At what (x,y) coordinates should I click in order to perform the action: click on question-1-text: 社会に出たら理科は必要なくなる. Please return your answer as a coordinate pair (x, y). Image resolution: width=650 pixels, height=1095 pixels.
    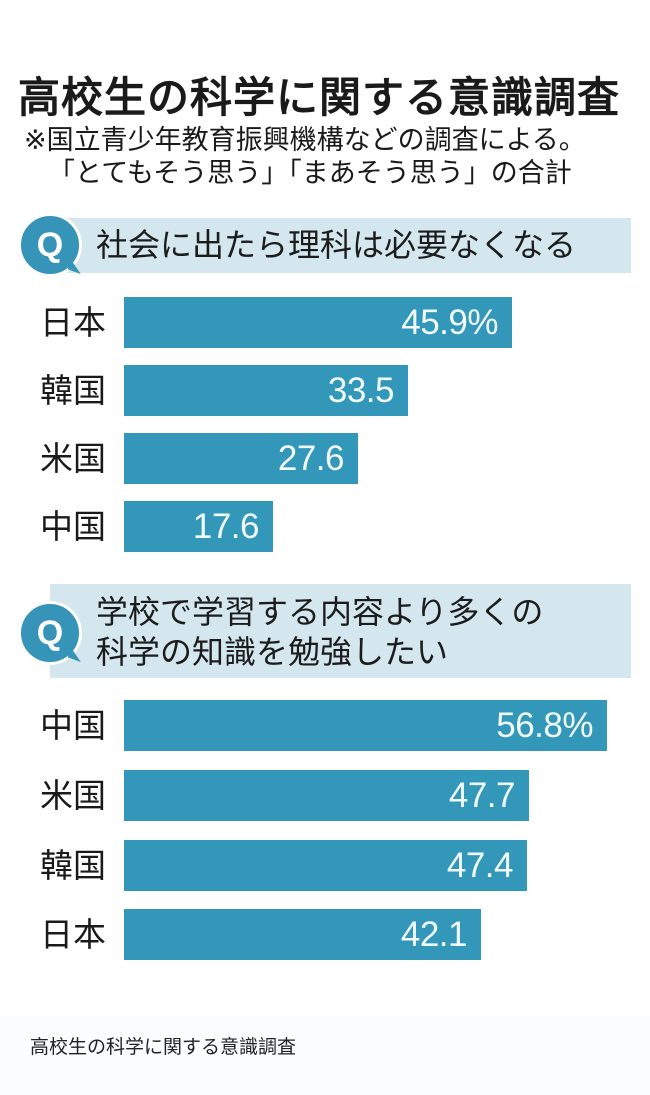
    Looking at the image, I should click on (336, 245).